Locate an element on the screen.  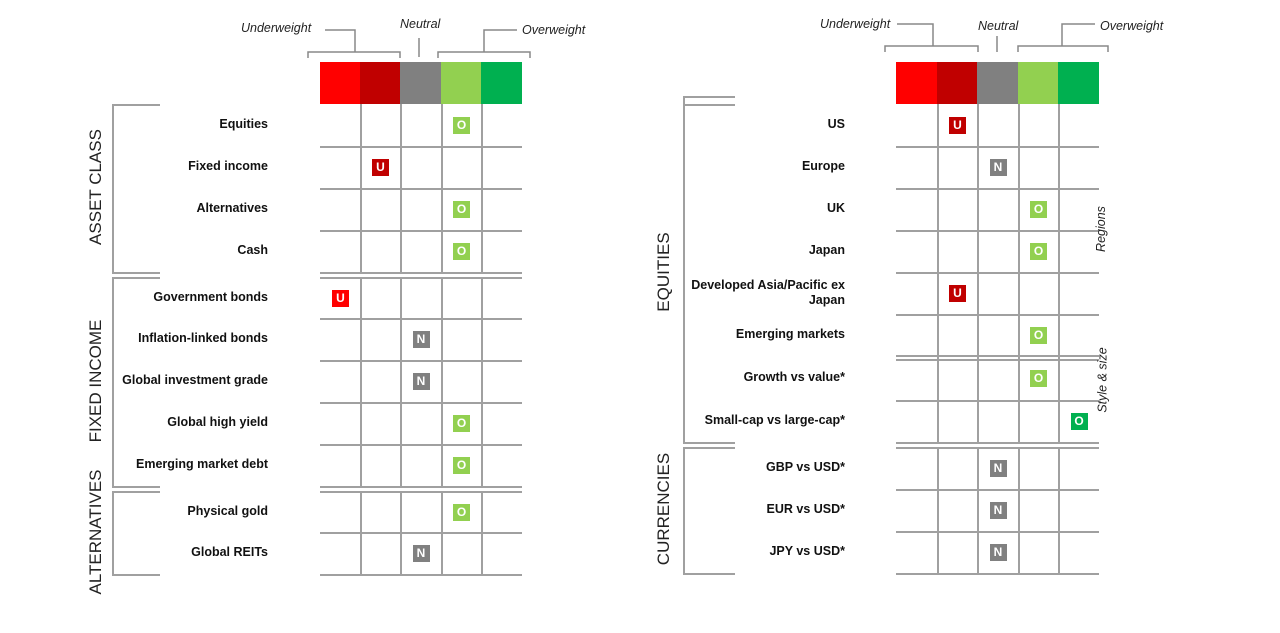
group-label: ALTERNATIVES is located at coordinates (95, 532).